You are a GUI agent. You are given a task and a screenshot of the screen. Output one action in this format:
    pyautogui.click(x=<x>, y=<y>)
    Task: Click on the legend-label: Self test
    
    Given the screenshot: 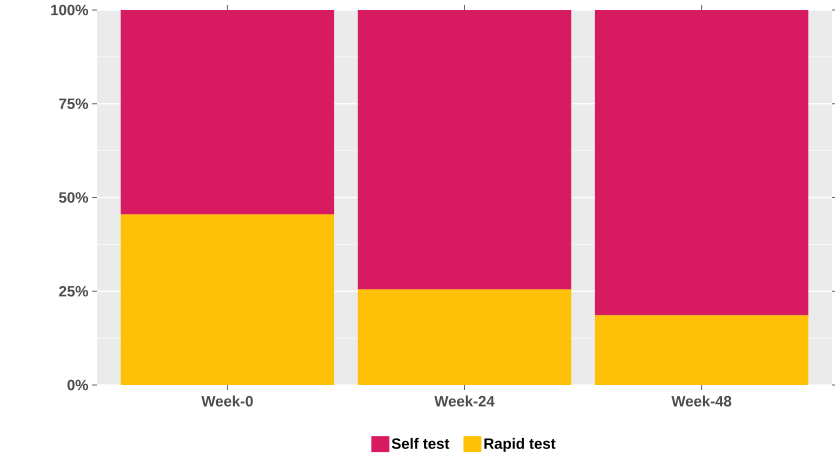 What is the action you would take?
    pyautogui.click(x=421, y=443)
    